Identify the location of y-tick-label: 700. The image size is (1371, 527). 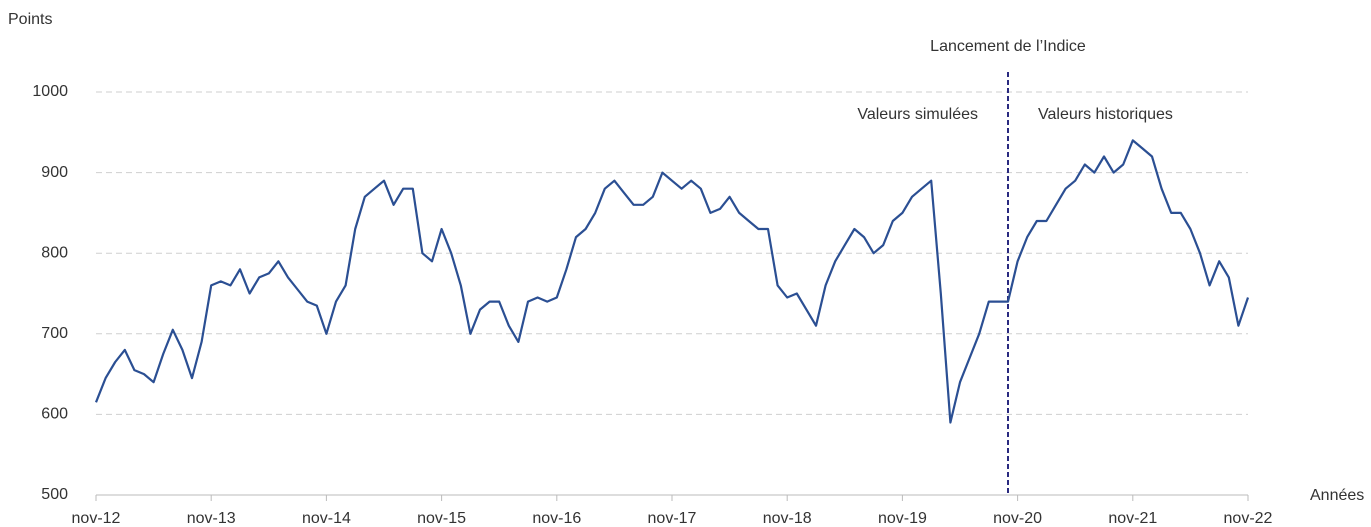
(54, 333).